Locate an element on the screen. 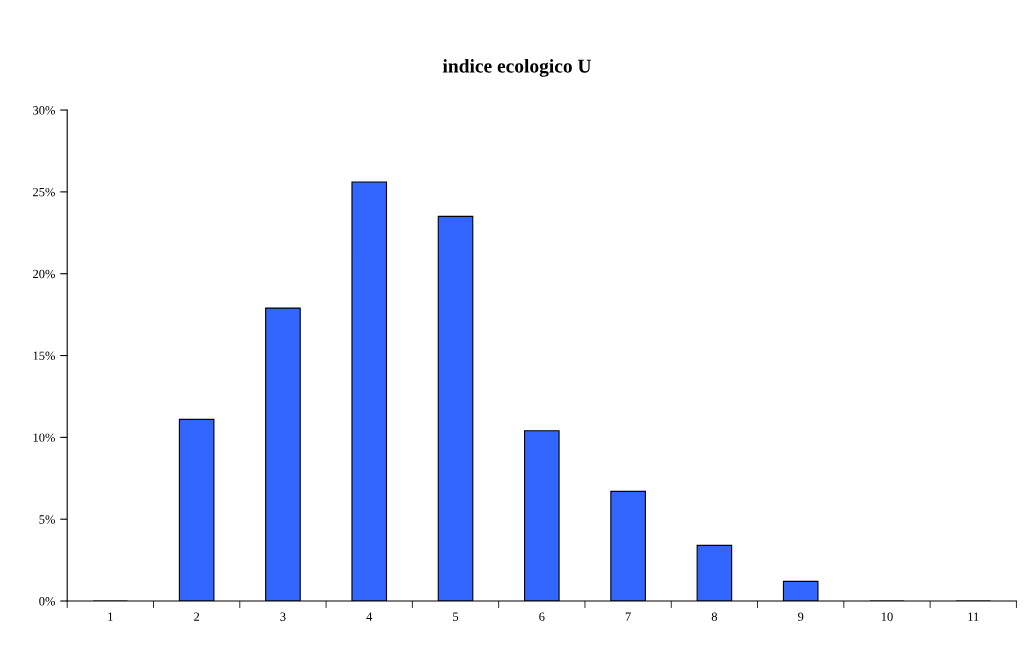 The width and height of the screenshot is (1034, 659). x-tick-label: 1 is located at coordinates (110, 616).